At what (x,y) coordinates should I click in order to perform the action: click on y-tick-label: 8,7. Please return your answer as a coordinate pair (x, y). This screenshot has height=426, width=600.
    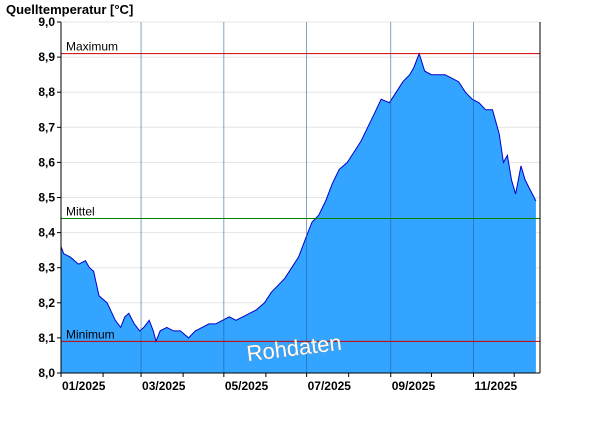
    Looking at the image, I should click on (46, 127).